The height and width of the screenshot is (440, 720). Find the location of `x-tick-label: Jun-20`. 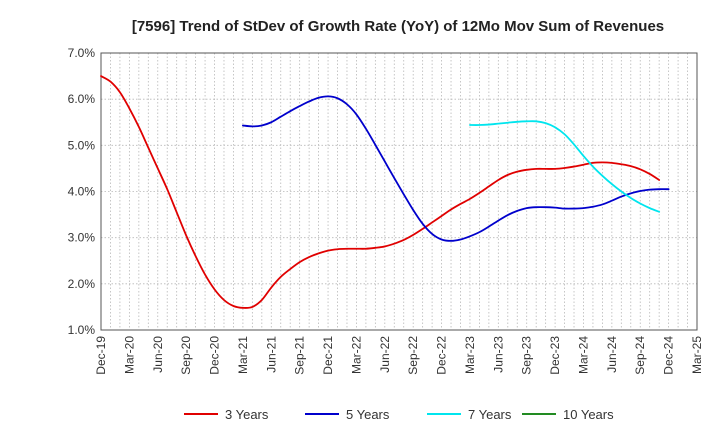

x-tick-label: Jun-20 is located at coordinates (158, 354).